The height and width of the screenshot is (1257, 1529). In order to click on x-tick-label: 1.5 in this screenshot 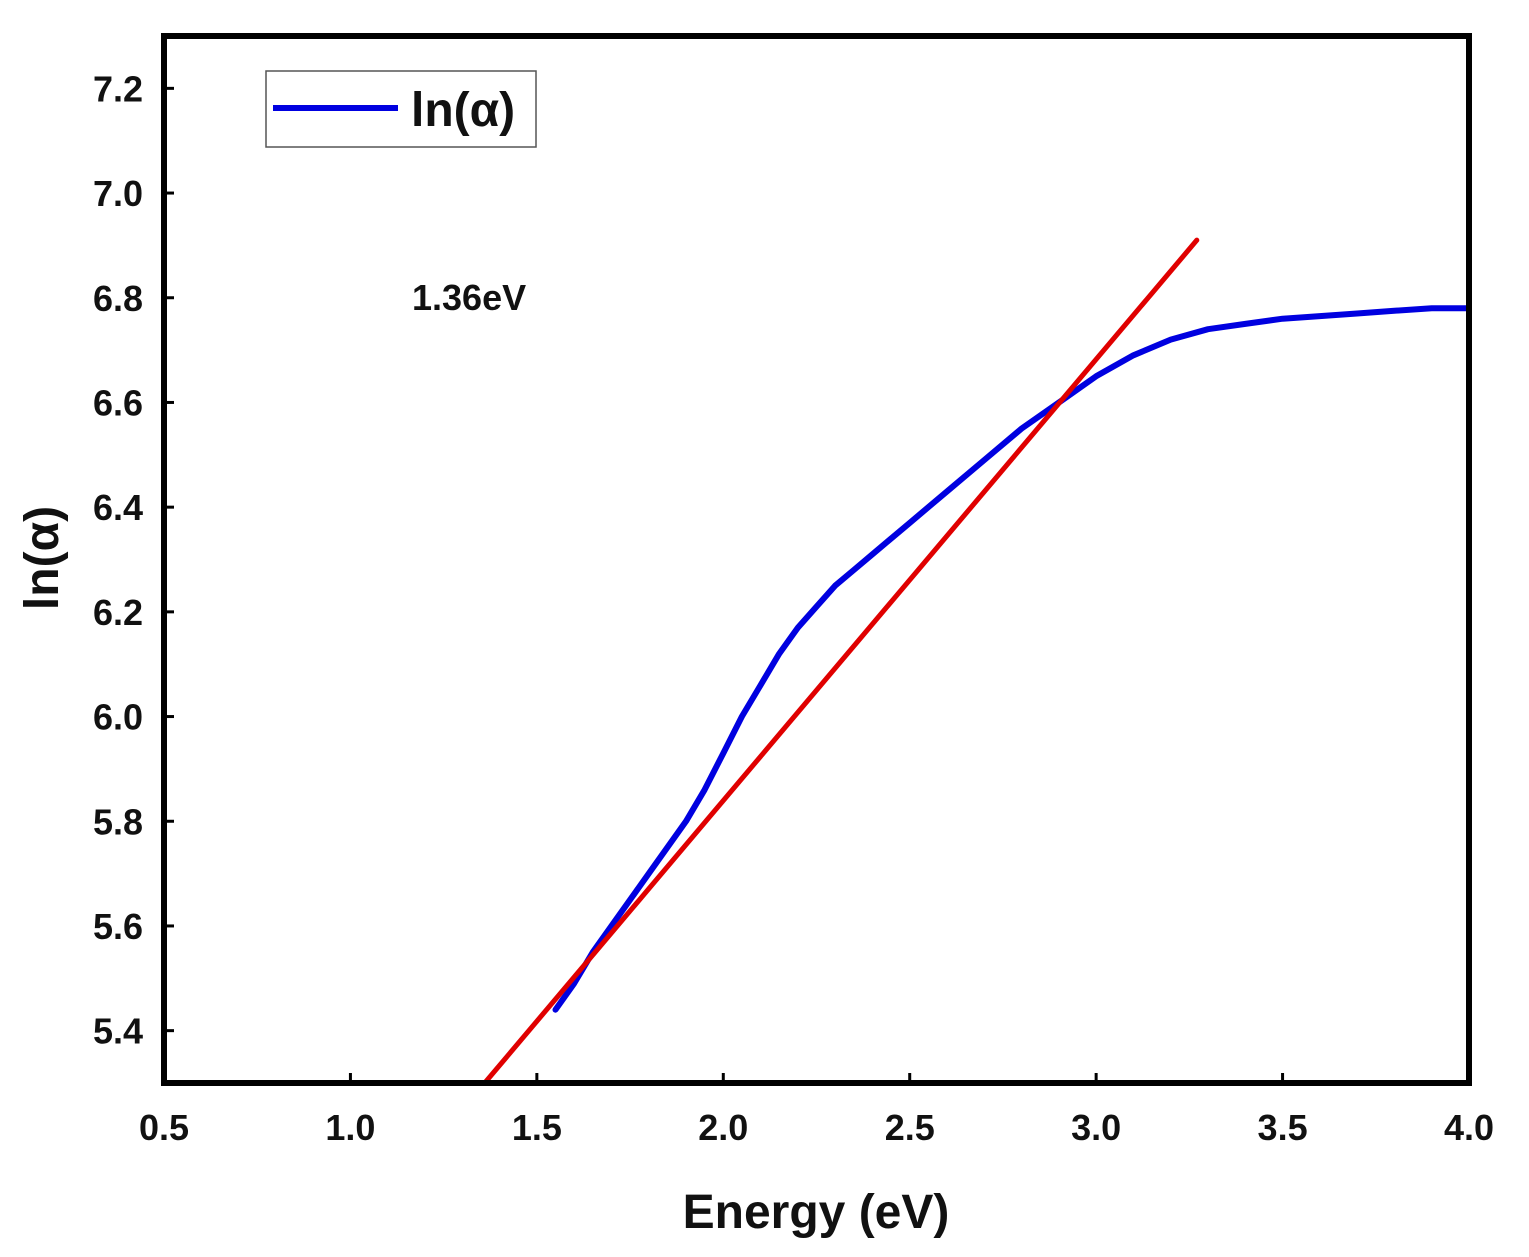, I will do `click(537, 1127)`.